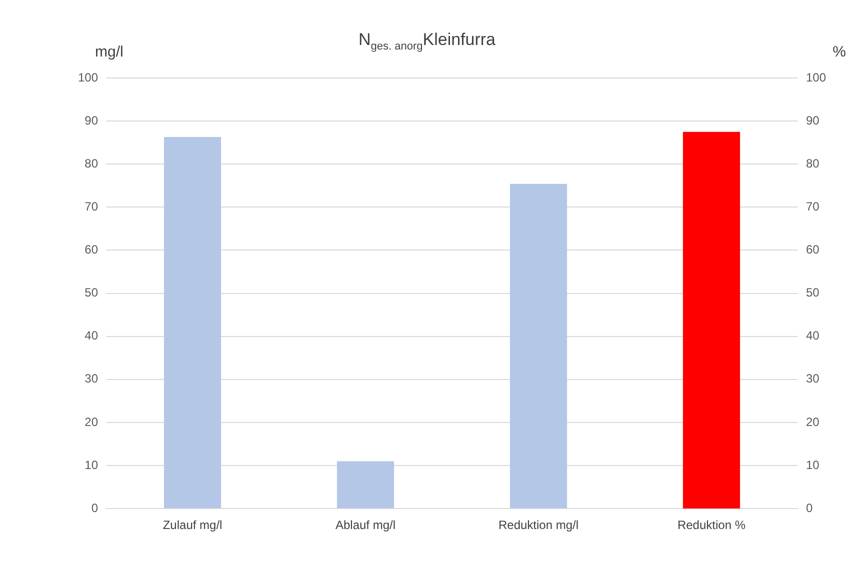 Image resolution: width=854 pixels, height=561 pixels. Describe the element at coordinates (365, 525) in the screenshot. I see `x-tick-label: Ablauf mg/l` at that location.